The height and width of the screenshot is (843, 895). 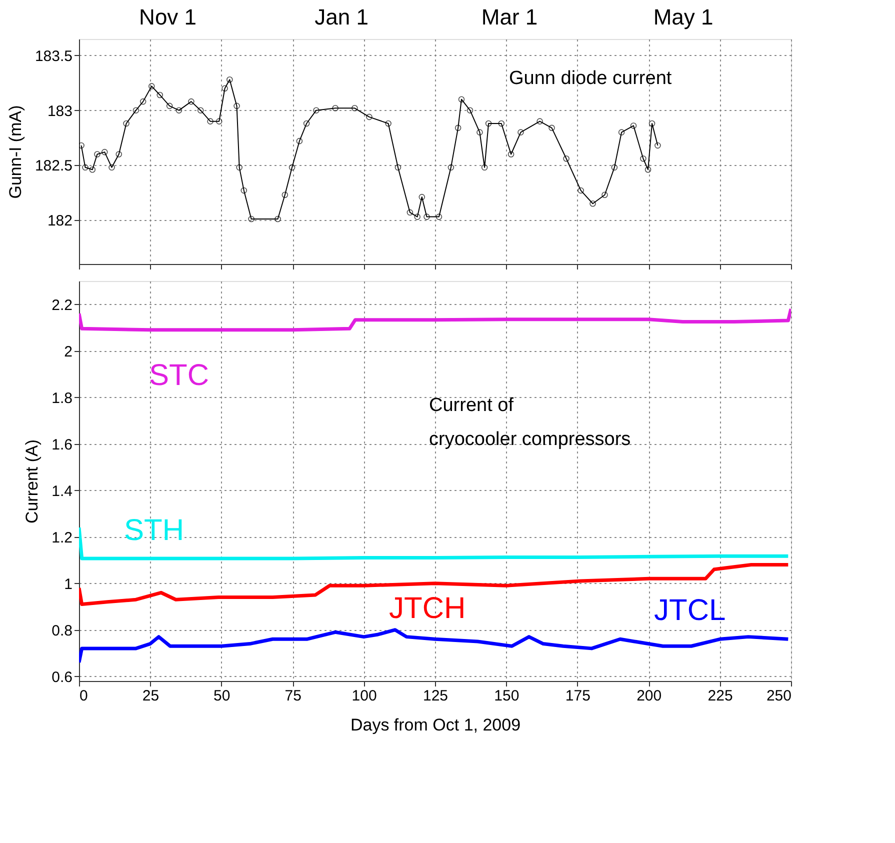 What do you see at coordinates (507, 696) in the screenshot?
I see `x-tick-label: 150` at bounding box center [507, 696].